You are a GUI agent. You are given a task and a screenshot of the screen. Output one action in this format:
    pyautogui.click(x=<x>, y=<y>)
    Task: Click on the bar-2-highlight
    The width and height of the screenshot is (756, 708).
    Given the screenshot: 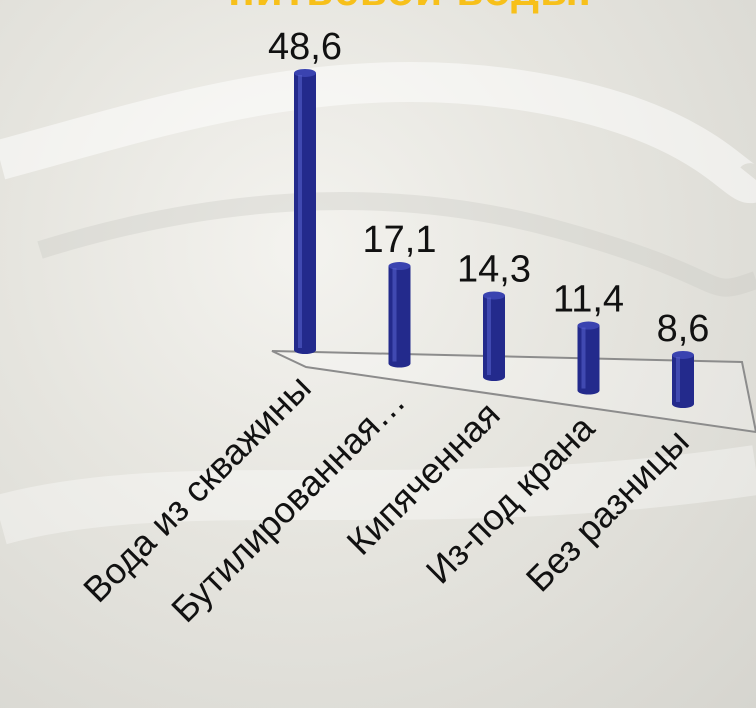 What is the action you would take?
    pyautogui.click(x=394, y=315)
    